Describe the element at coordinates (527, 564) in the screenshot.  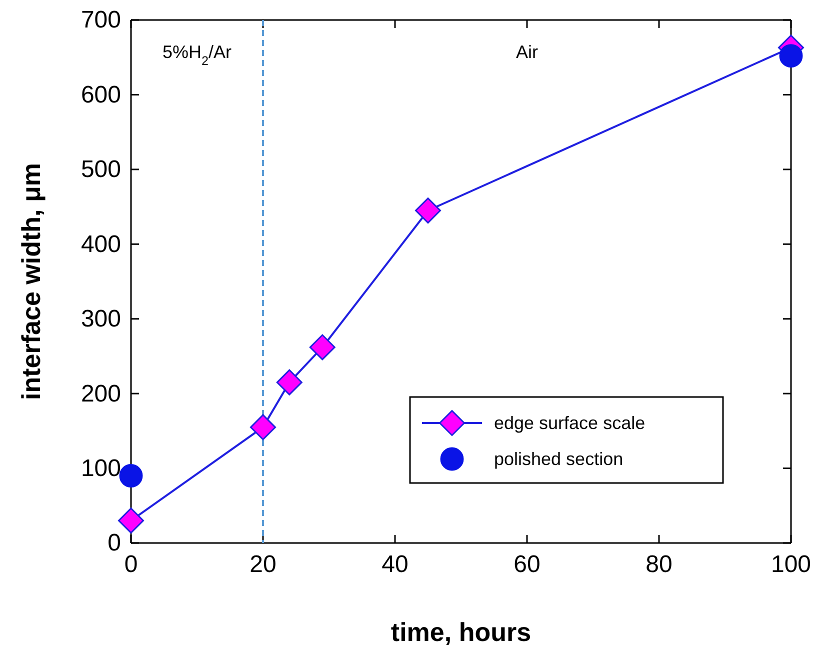
I see `x-tick-label: 60` at that location.